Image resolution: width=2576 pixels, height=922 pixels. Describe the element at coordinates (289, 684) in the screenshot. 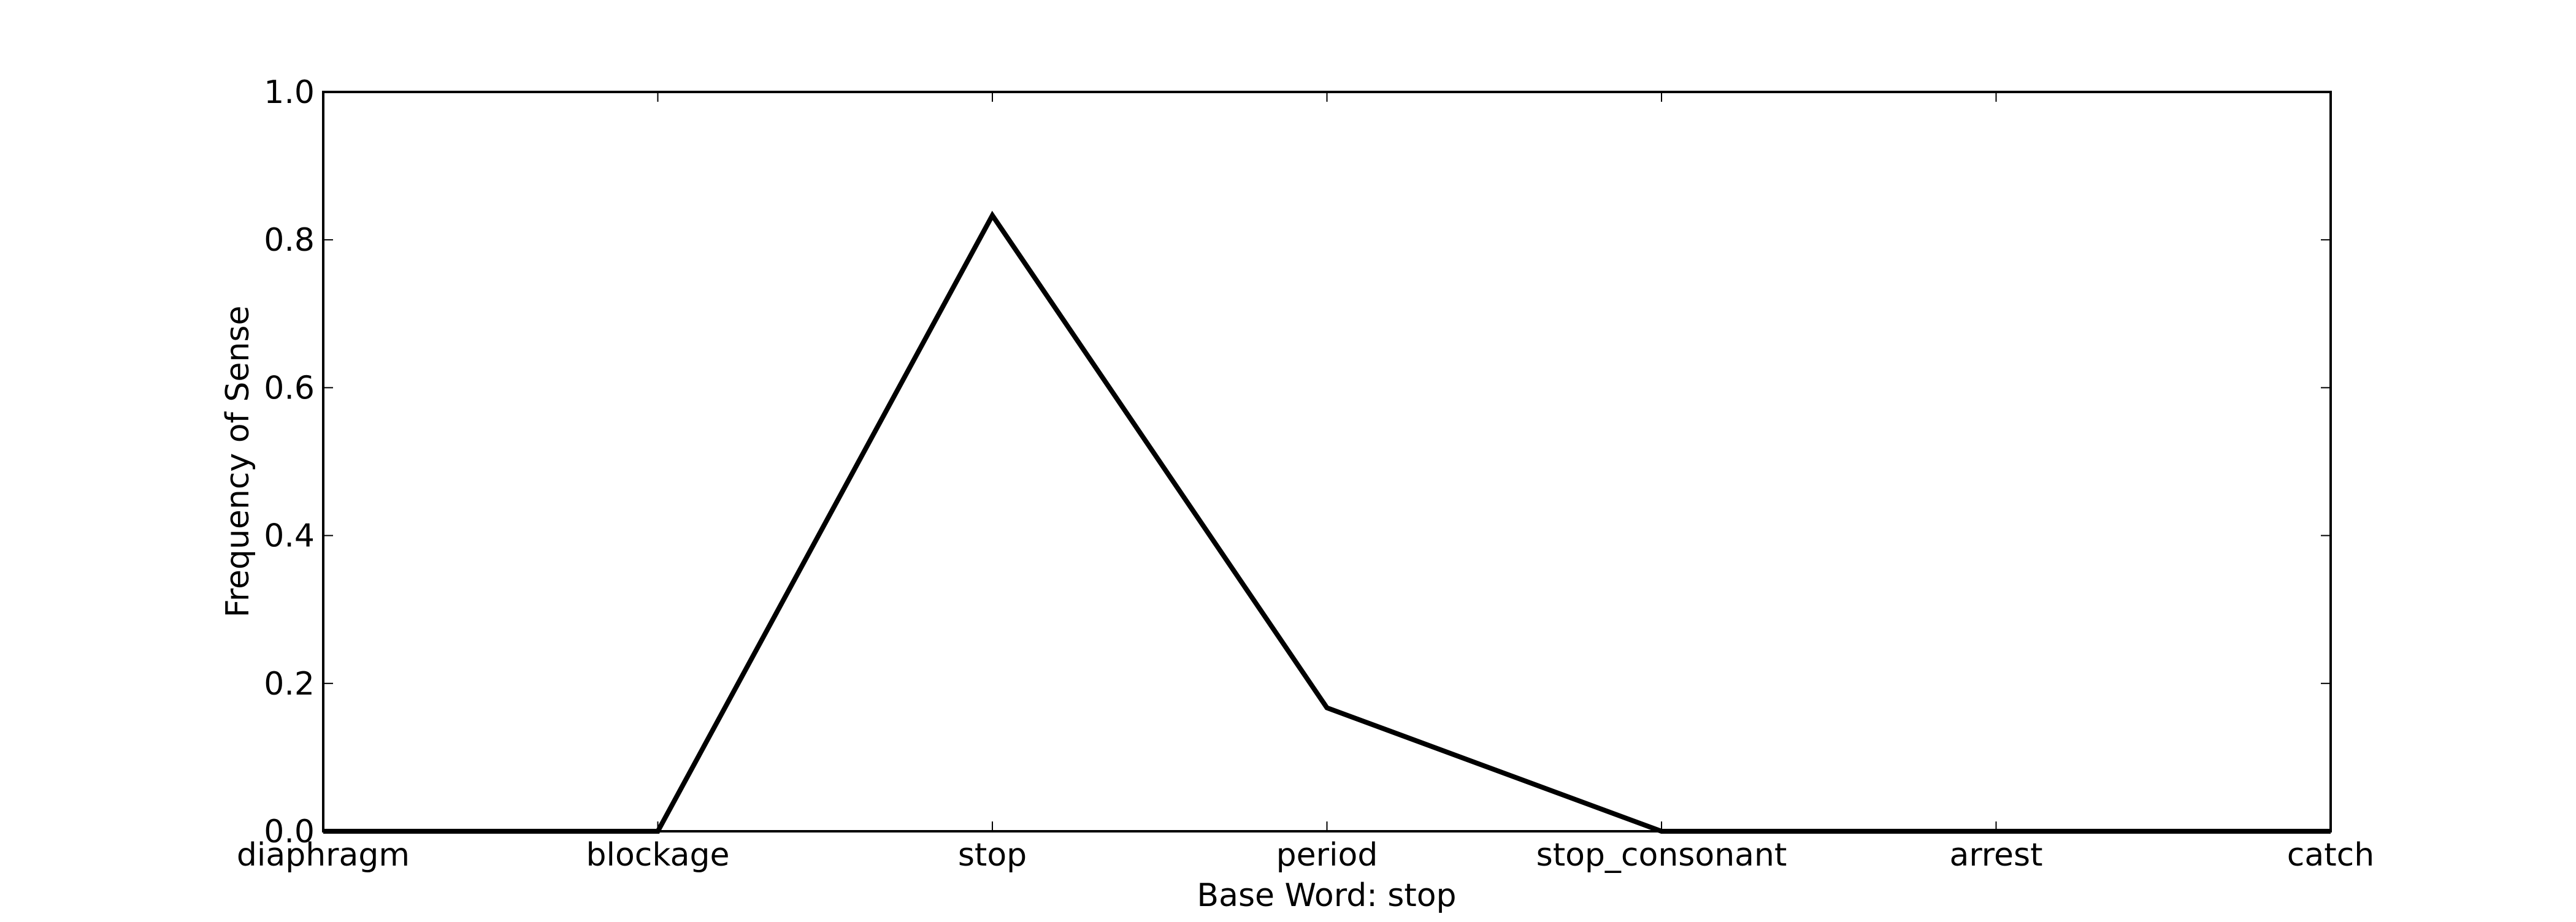

I see `y-tick-label: 0.2` at that location.